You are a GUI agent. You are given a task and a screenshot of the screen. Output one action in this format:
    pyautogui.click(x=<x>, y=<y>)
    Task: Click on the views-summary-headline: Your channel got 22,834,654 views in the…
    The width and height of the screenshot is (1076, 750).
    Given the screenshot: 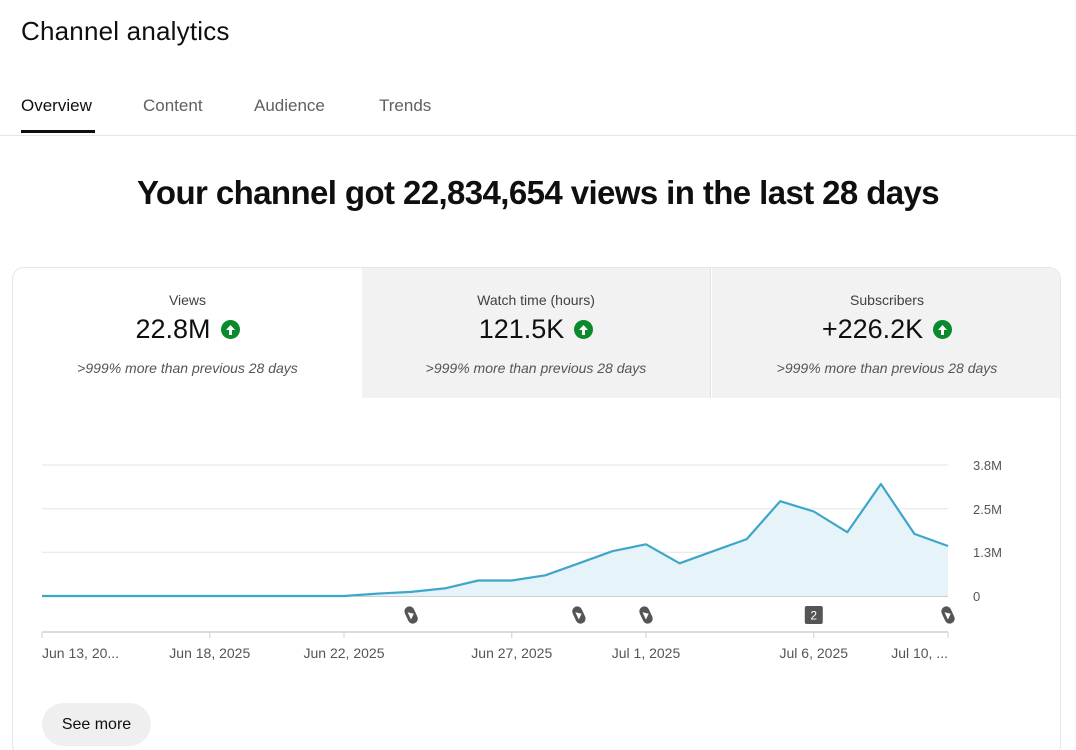 What is the action you would take?
    pyautogui.click(x=538, y=192)
    